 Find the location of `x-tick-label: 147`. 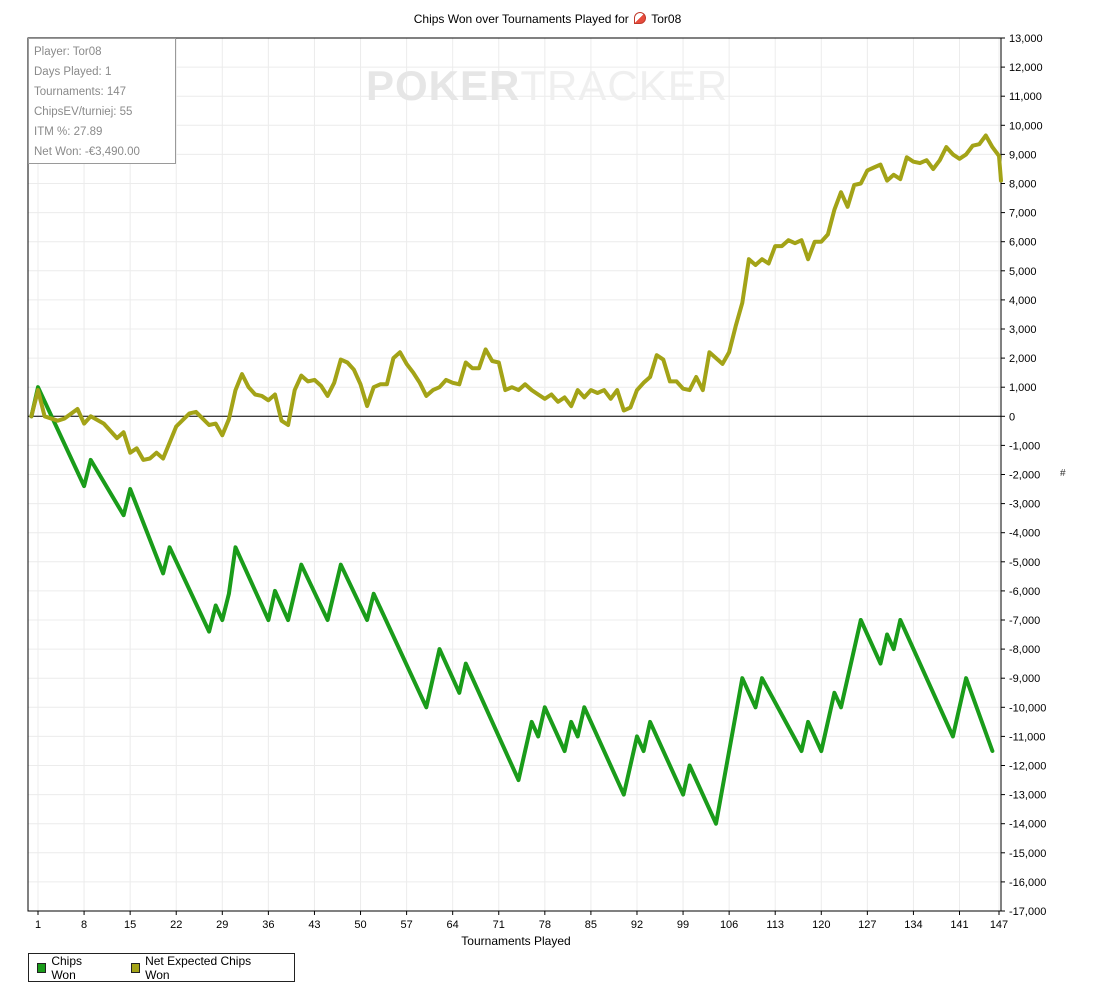

x-tick-label: 147 is located at coordinates (999, 925).